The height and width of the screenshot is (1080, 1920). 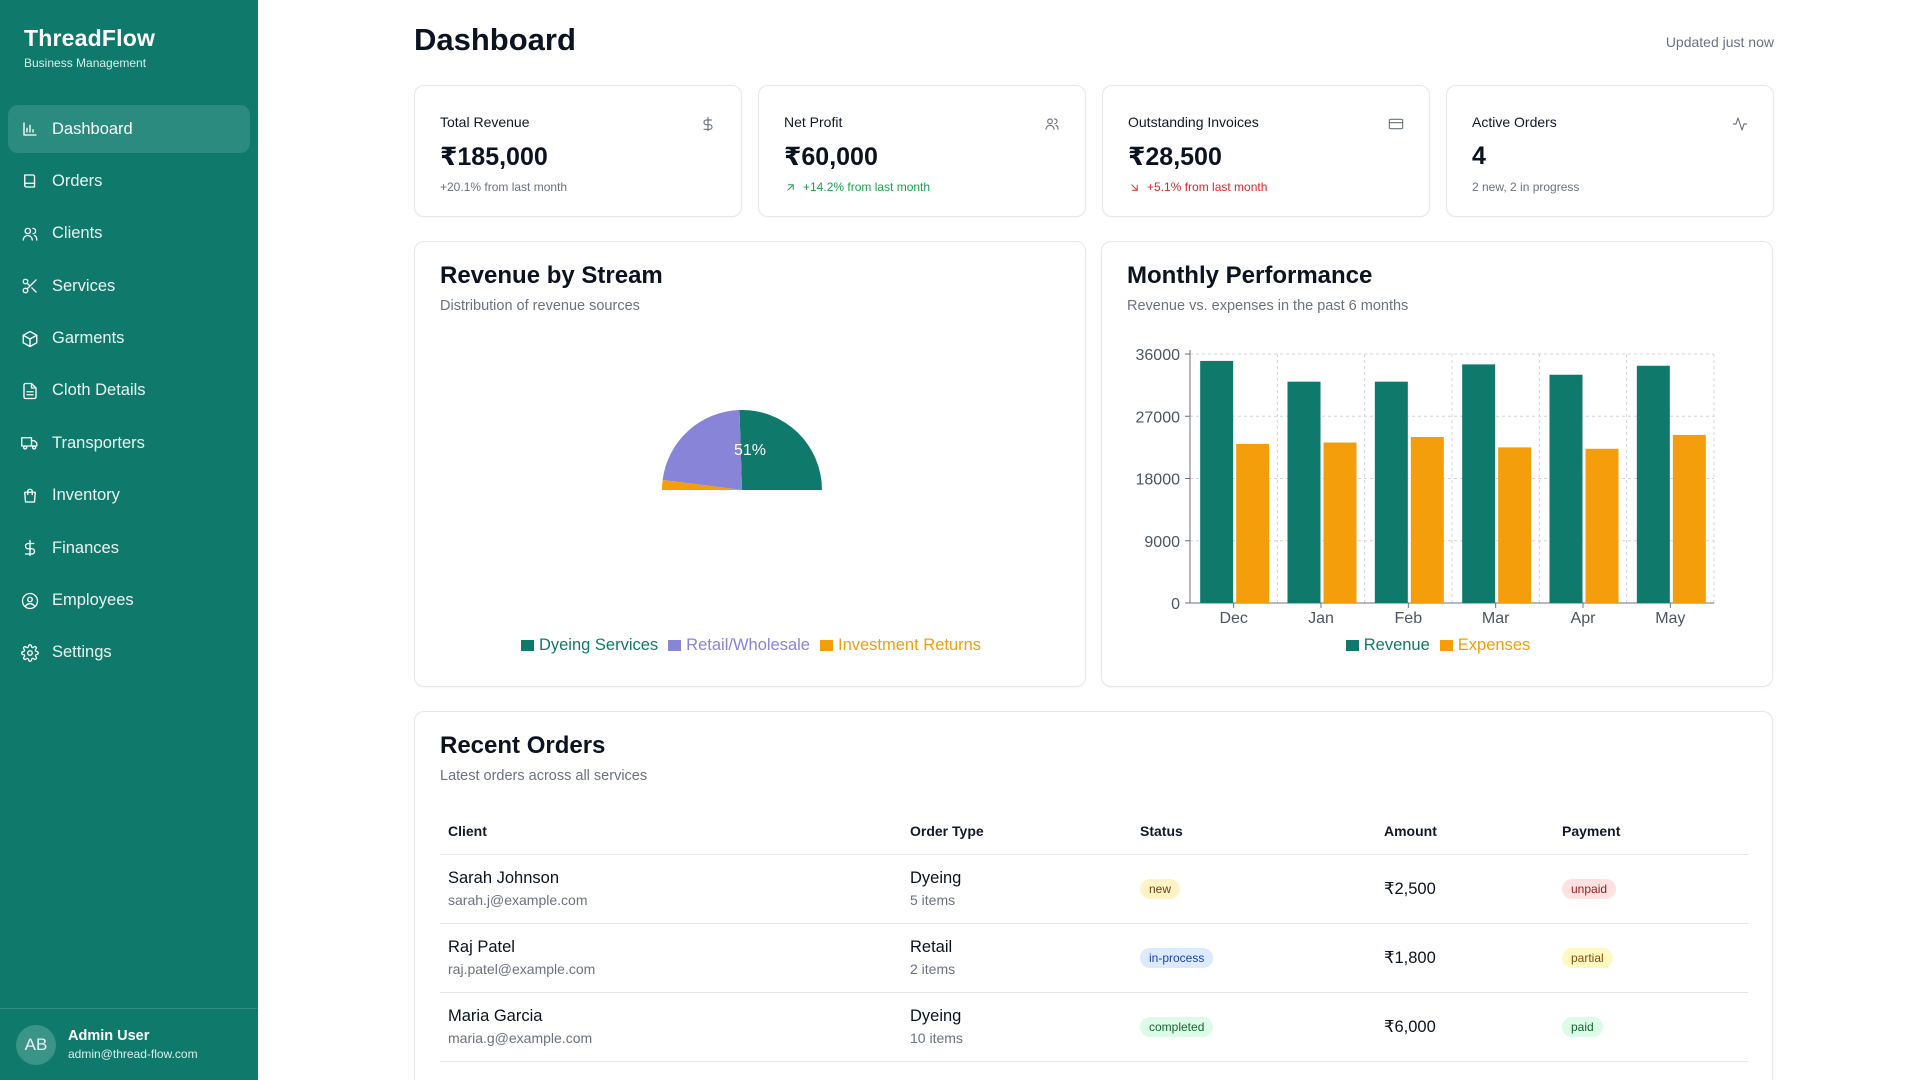 What do you see at coordinates (129, 181) in the screenshot?
I see `sidebar-item-orders: Orders` at bounding box center [129, 181].